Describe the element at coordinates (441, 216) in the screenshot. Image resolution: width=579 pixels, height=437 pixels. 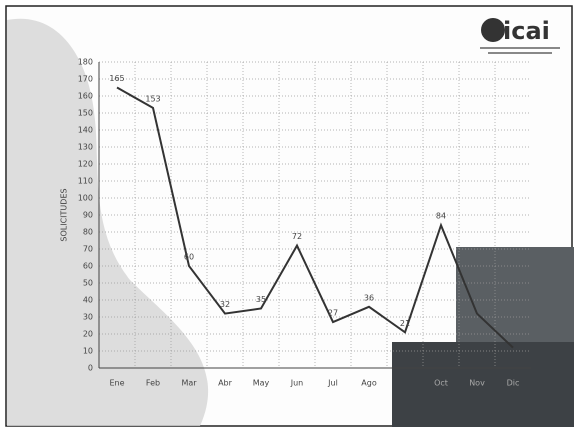
I see `data-label: 84` at that location.